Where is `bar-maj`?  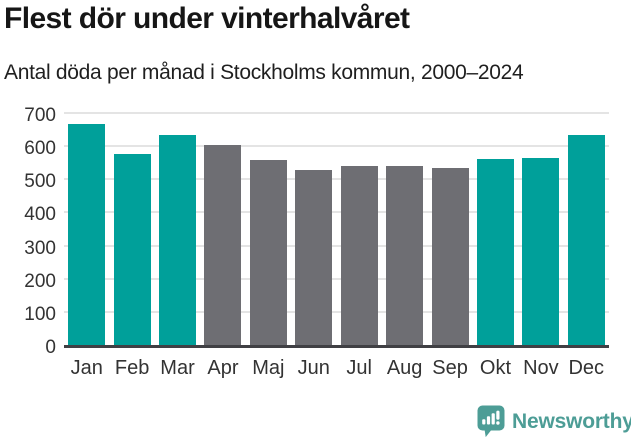
bar-maj is located at coordinates (268, 252).